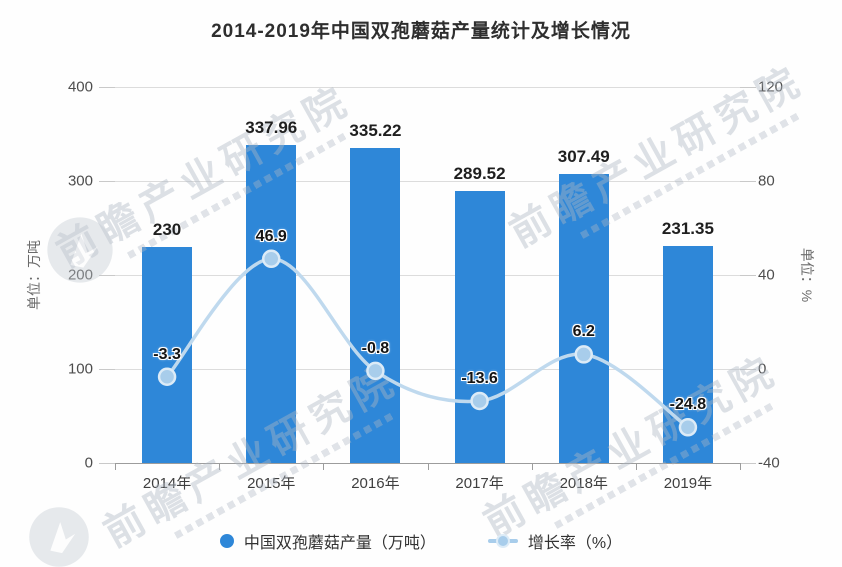  I want to click on right-axis-tick-label: 120, so click(771, 87).